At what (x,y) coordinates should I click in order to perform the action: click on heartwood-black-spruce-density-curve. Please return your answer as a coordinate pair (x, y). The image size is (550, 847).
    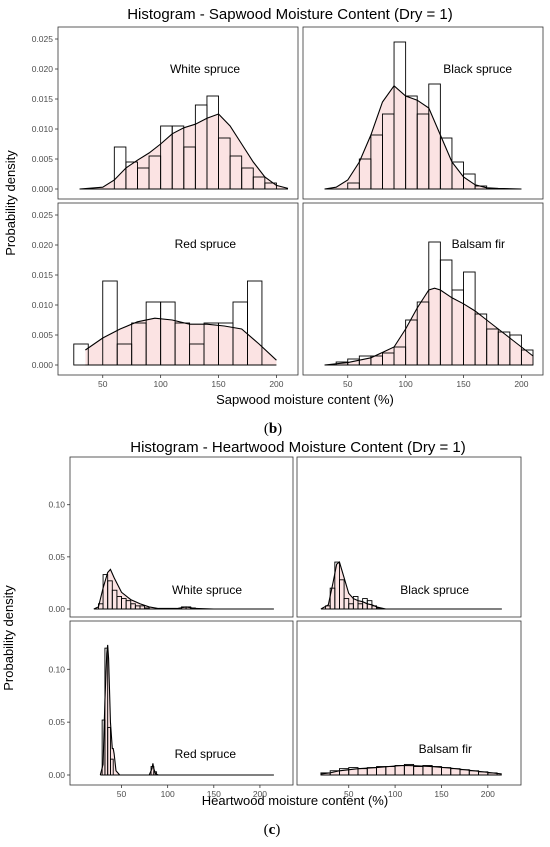
    Looking at the image, I should click on (411, 585).